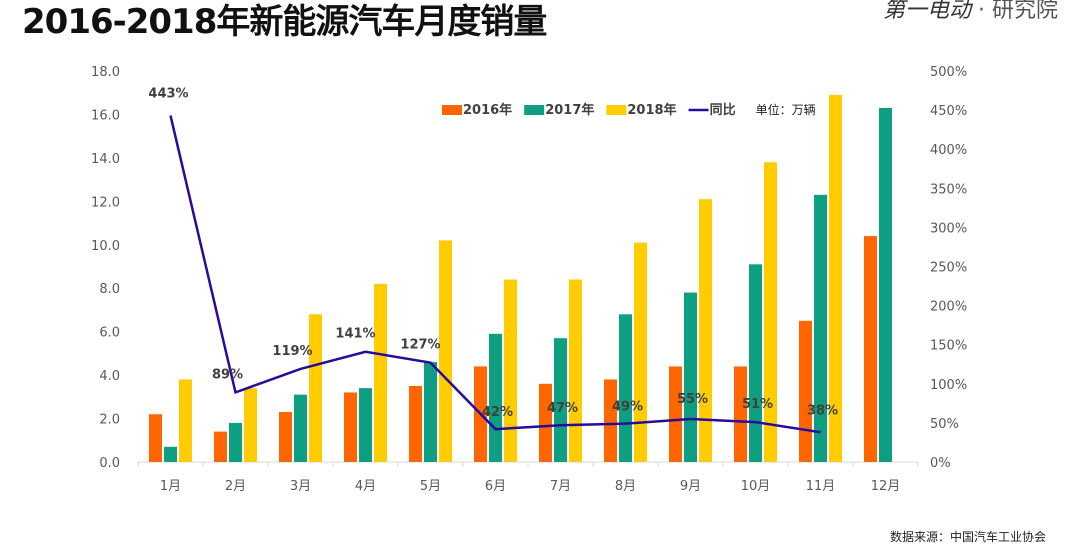  I want to click on x-tick-label: 8月, so click(625, 486).